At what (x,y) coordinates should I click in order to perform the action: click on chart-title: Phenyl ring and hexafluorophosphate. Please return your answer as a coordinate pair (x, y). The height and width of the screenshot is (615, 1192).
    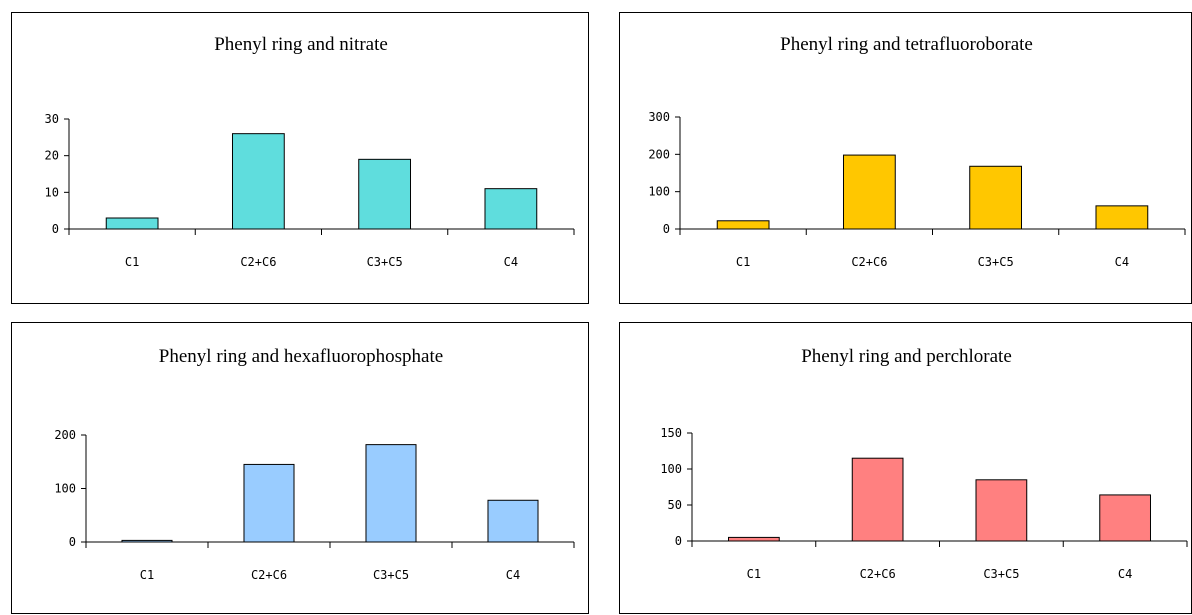
    Looking at the image, I should click on (301, 356).